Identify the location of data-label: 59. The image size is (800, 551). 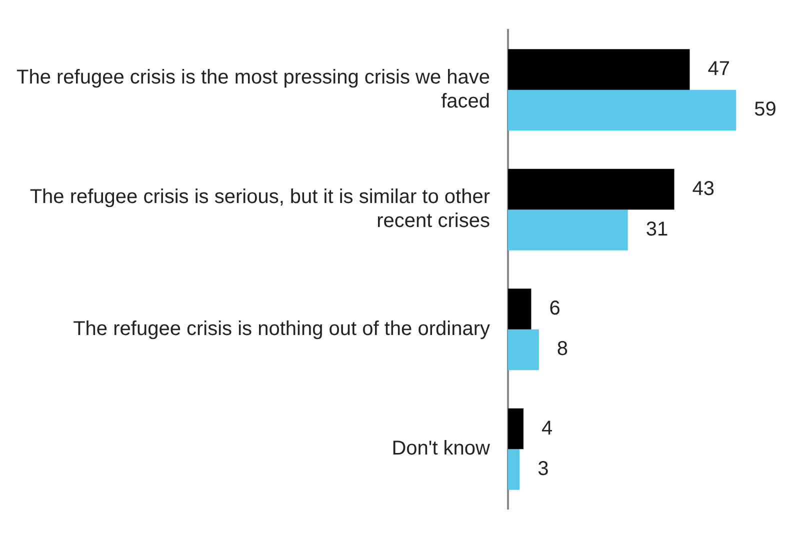
(765, 109).